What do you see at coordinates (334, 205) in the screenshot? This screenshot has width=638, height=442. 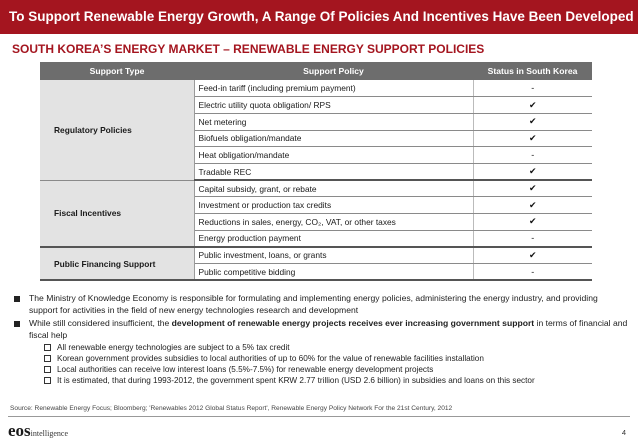 I see `policy-cell: Investment or production tax credits` at bounding box center [334, 205].